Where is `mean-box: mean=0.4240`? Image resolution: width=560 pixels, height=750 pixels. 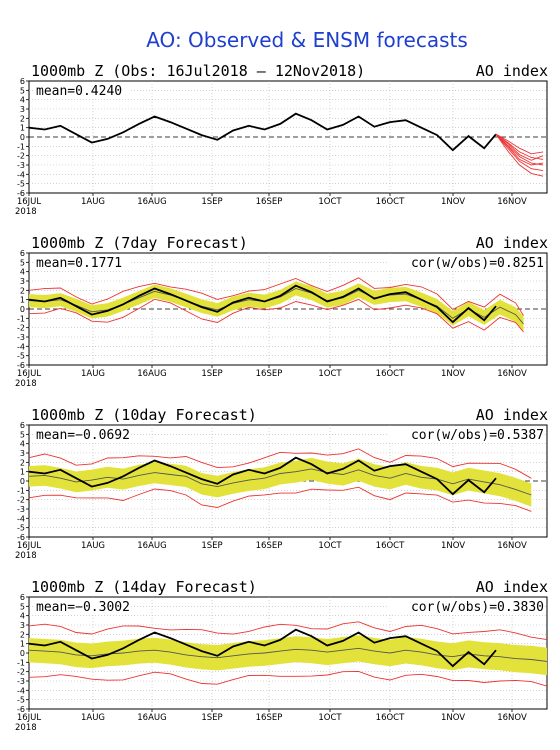
mean-box: mean=0.4240 is located at coordinates (81, 91).